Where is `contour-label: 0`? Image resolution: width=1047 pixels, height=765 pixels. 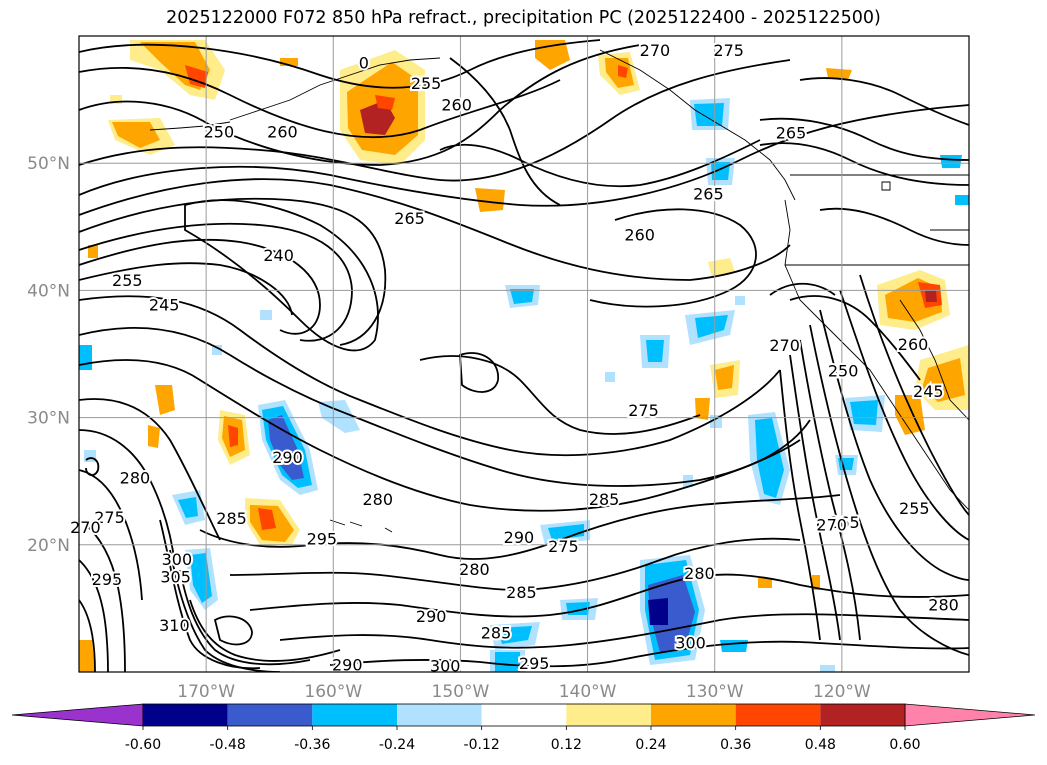
contour-label: 0 is located at coordinates (364, 63).